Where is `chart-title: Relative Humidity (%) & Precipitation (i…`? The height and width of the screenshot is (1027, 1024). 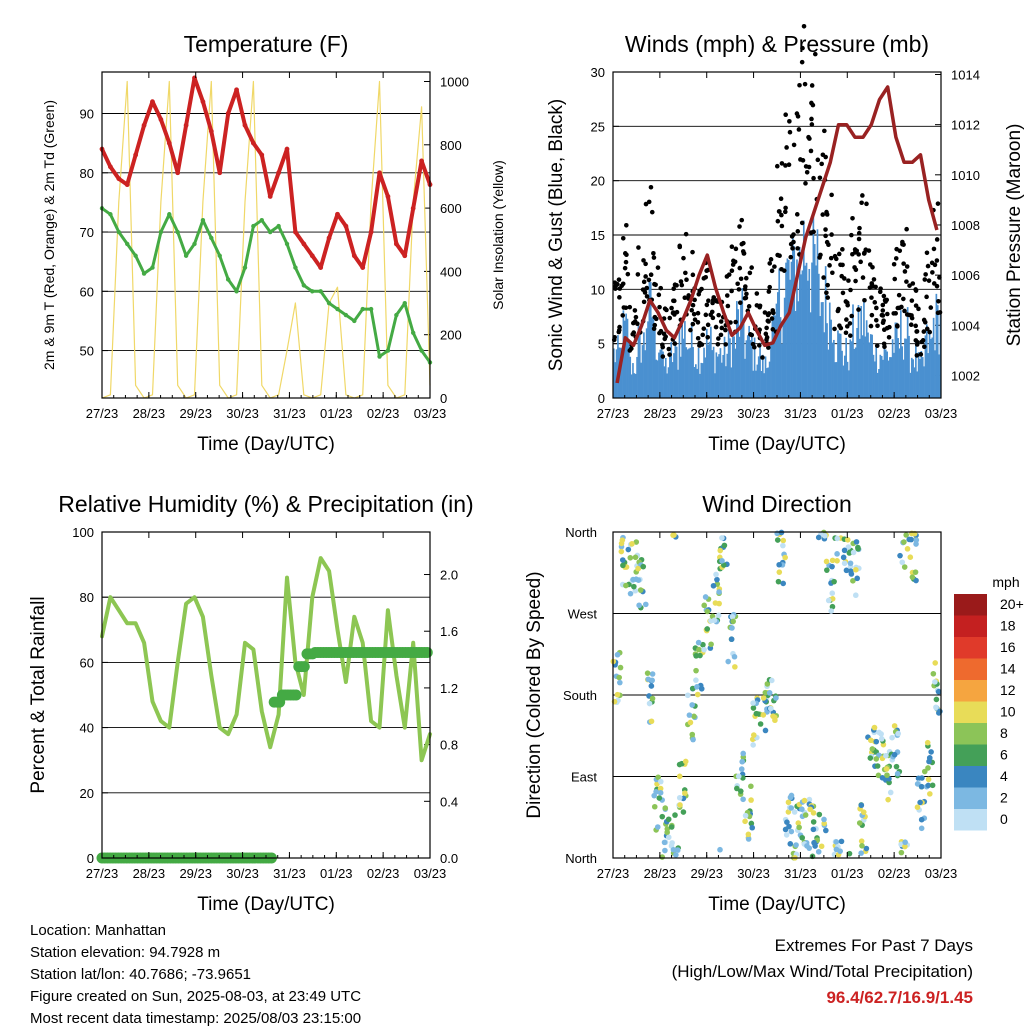 chart-title: Relative Humidity (%) & Precipitation (i… is located at coordinates (265, 504).